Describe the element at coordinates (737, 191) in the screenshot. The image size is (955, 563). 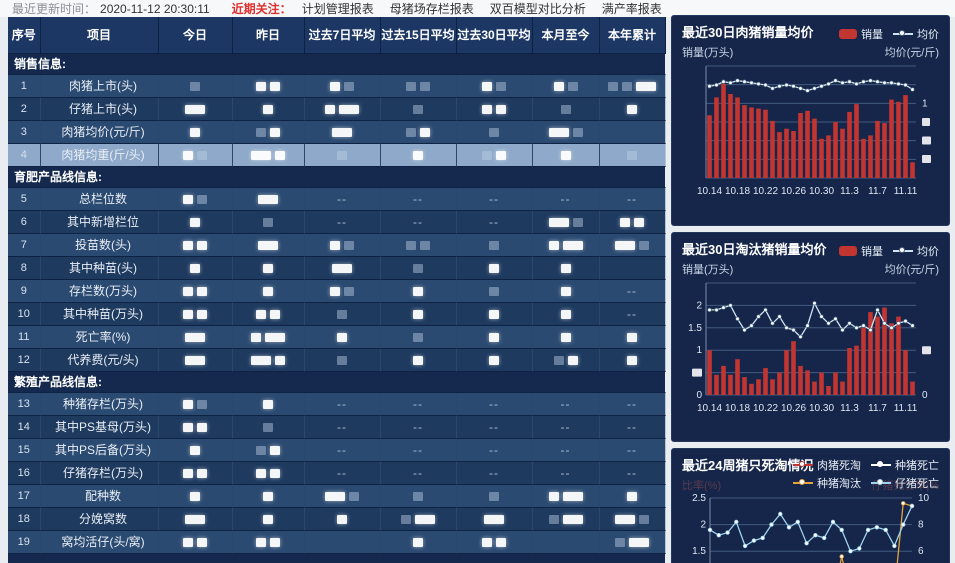
I see `svg-text: 10.18` at that location.